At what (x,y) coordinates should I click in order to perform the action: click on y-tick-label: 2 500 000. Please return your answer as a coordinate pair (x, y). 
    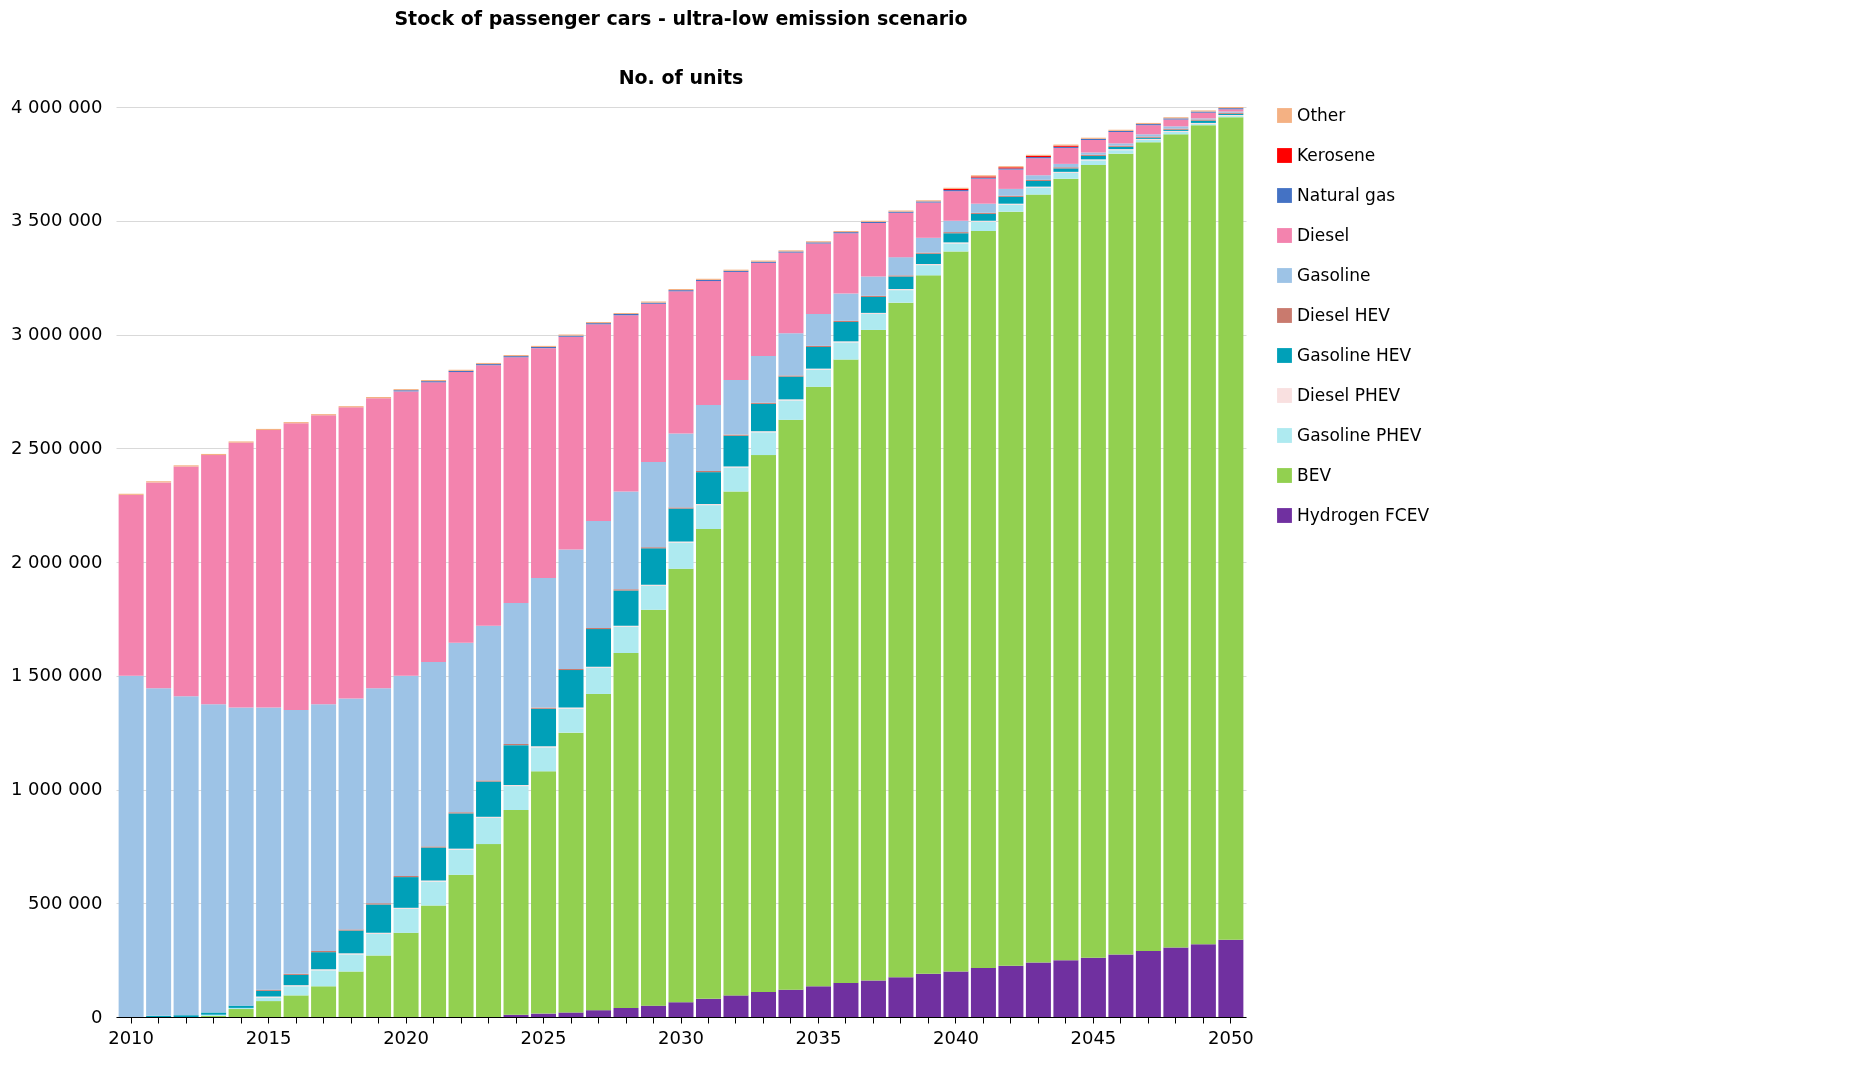
    Looking at the image, I should click on (56, 447).